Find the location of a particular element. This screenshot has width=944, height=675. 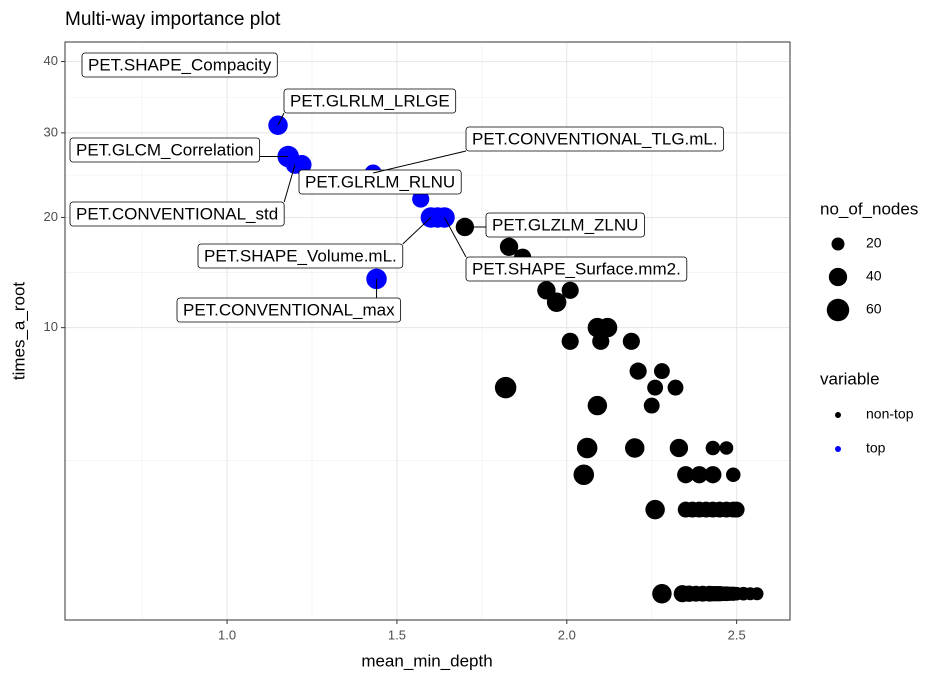

y-tick-label: 40 is located at coordinates (51, 60).